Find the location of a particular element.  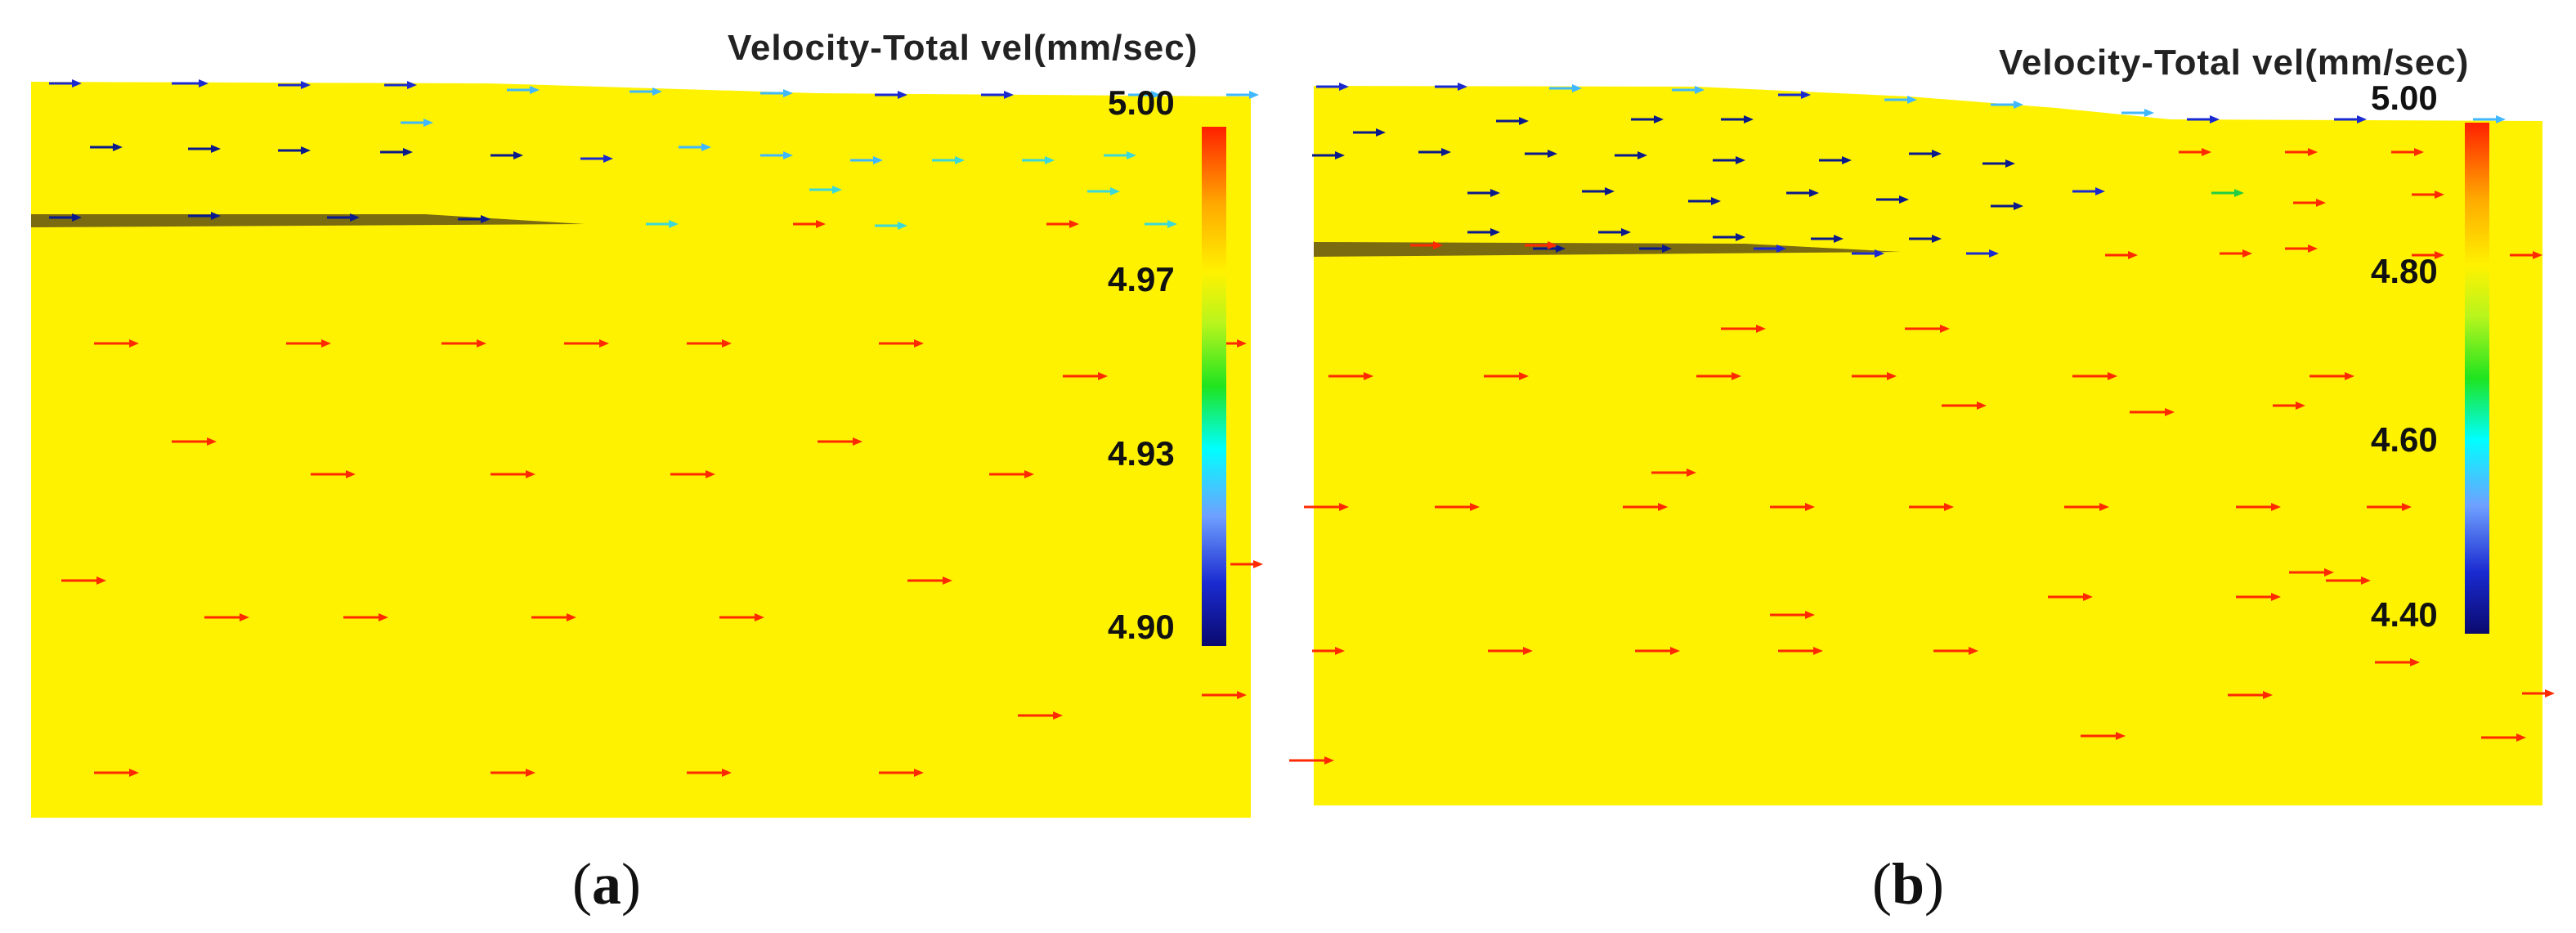

colorbar-tick-3-a: 4.93 is located at coordinates (1142, 453).